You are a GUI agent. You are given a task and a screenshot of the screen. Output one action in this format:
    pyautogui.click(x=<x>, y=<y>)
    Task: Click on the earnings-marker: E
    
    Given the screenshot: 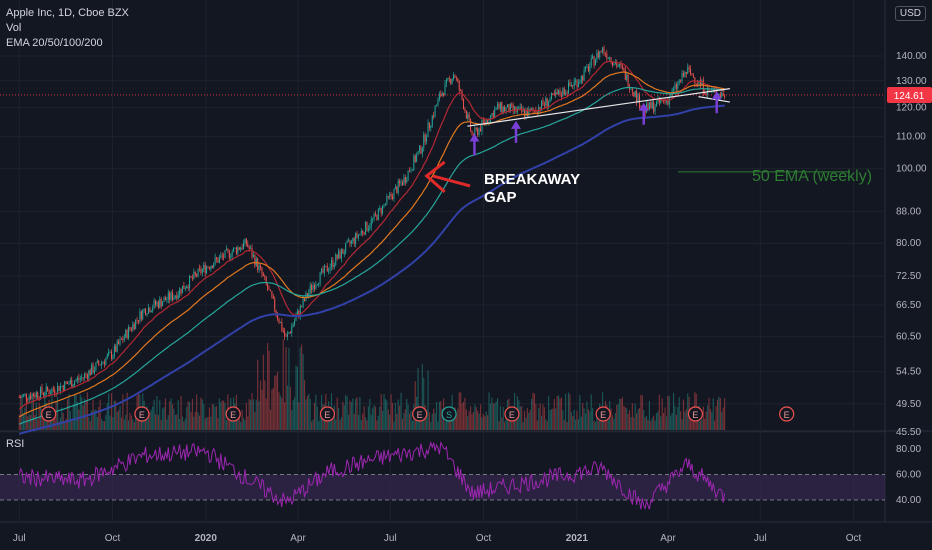 What is the action you would take?
    pyautogui.click(x=787, y=414)
    